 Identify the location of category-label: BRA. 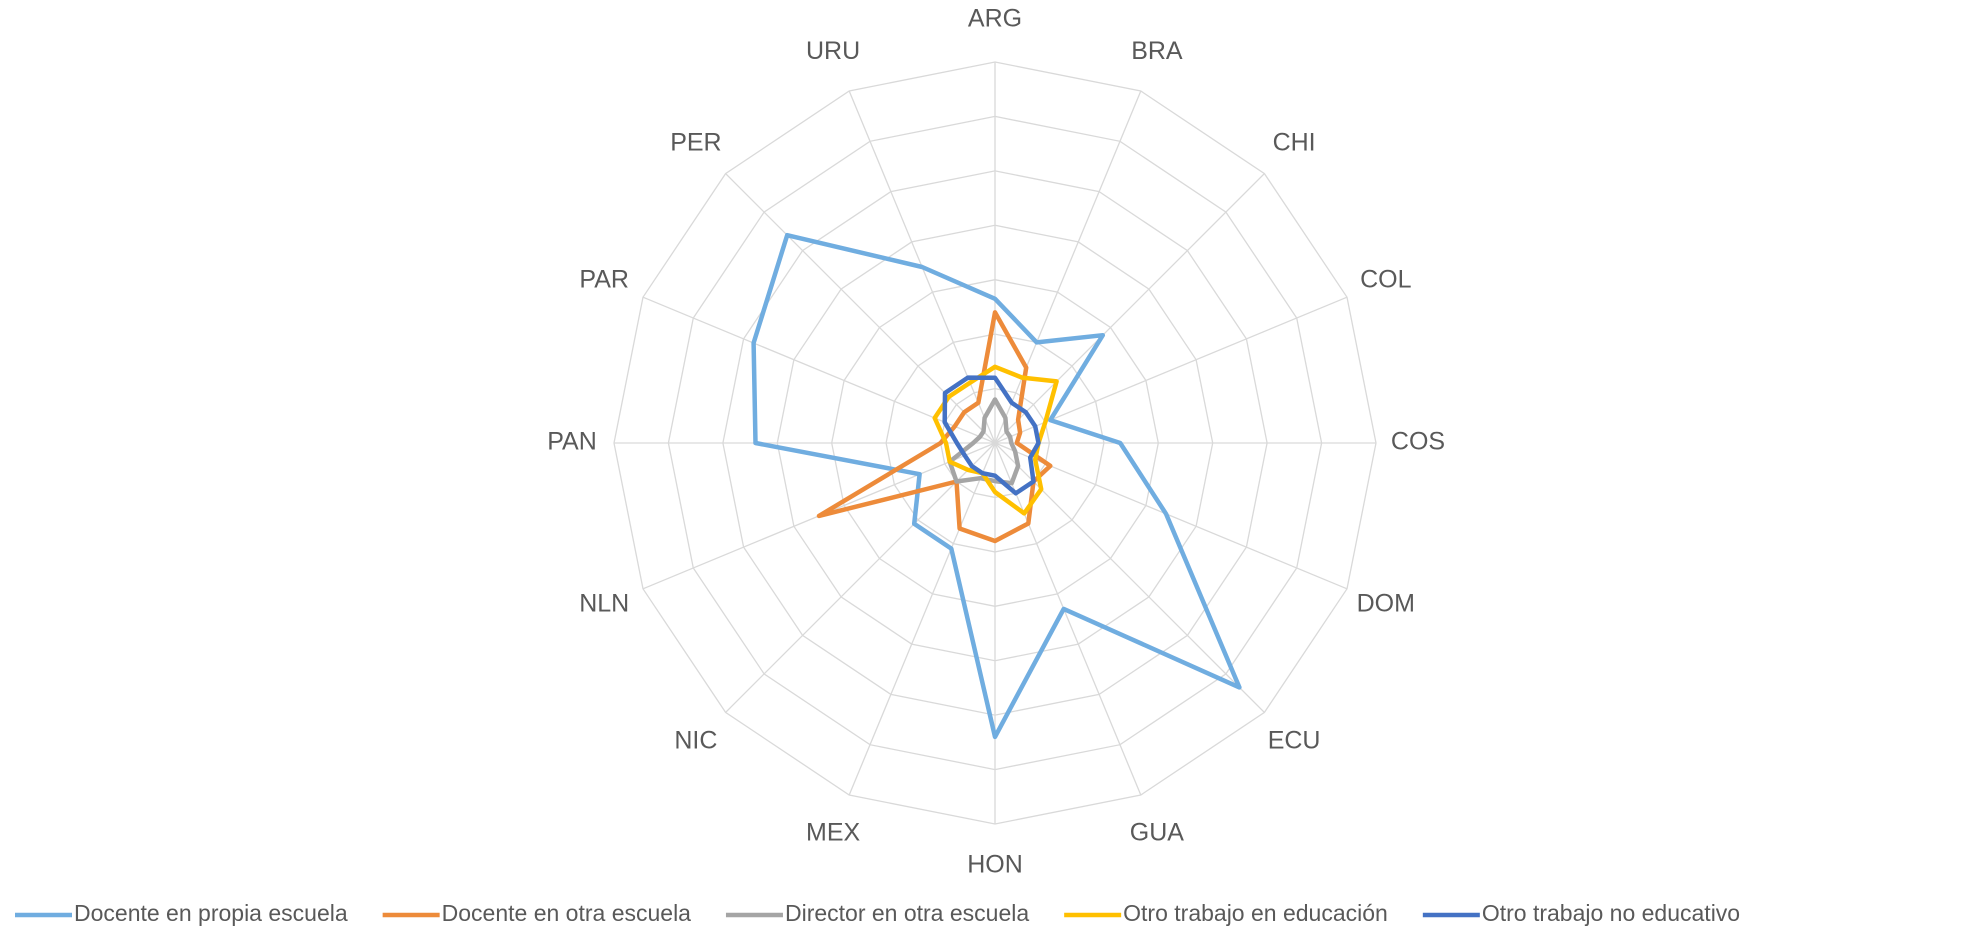
(1157, 51).